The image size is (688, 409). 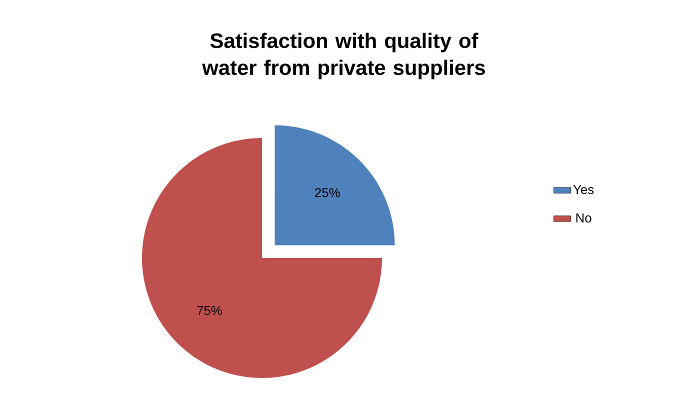 What do you see at coordinates (327, 193) in the screenshot?
I see `data-label: 25%` at bounding box center [327, 193].